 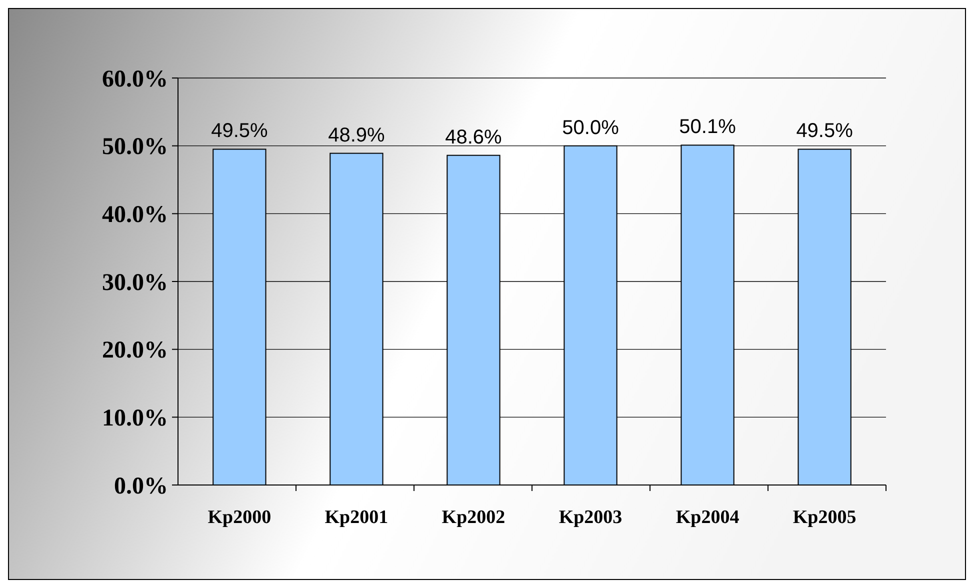 What do you see at coordinates (135, 283) in the screenshot?
I see `y-tick-label: 30.0%` at bounding box center [135, 283].